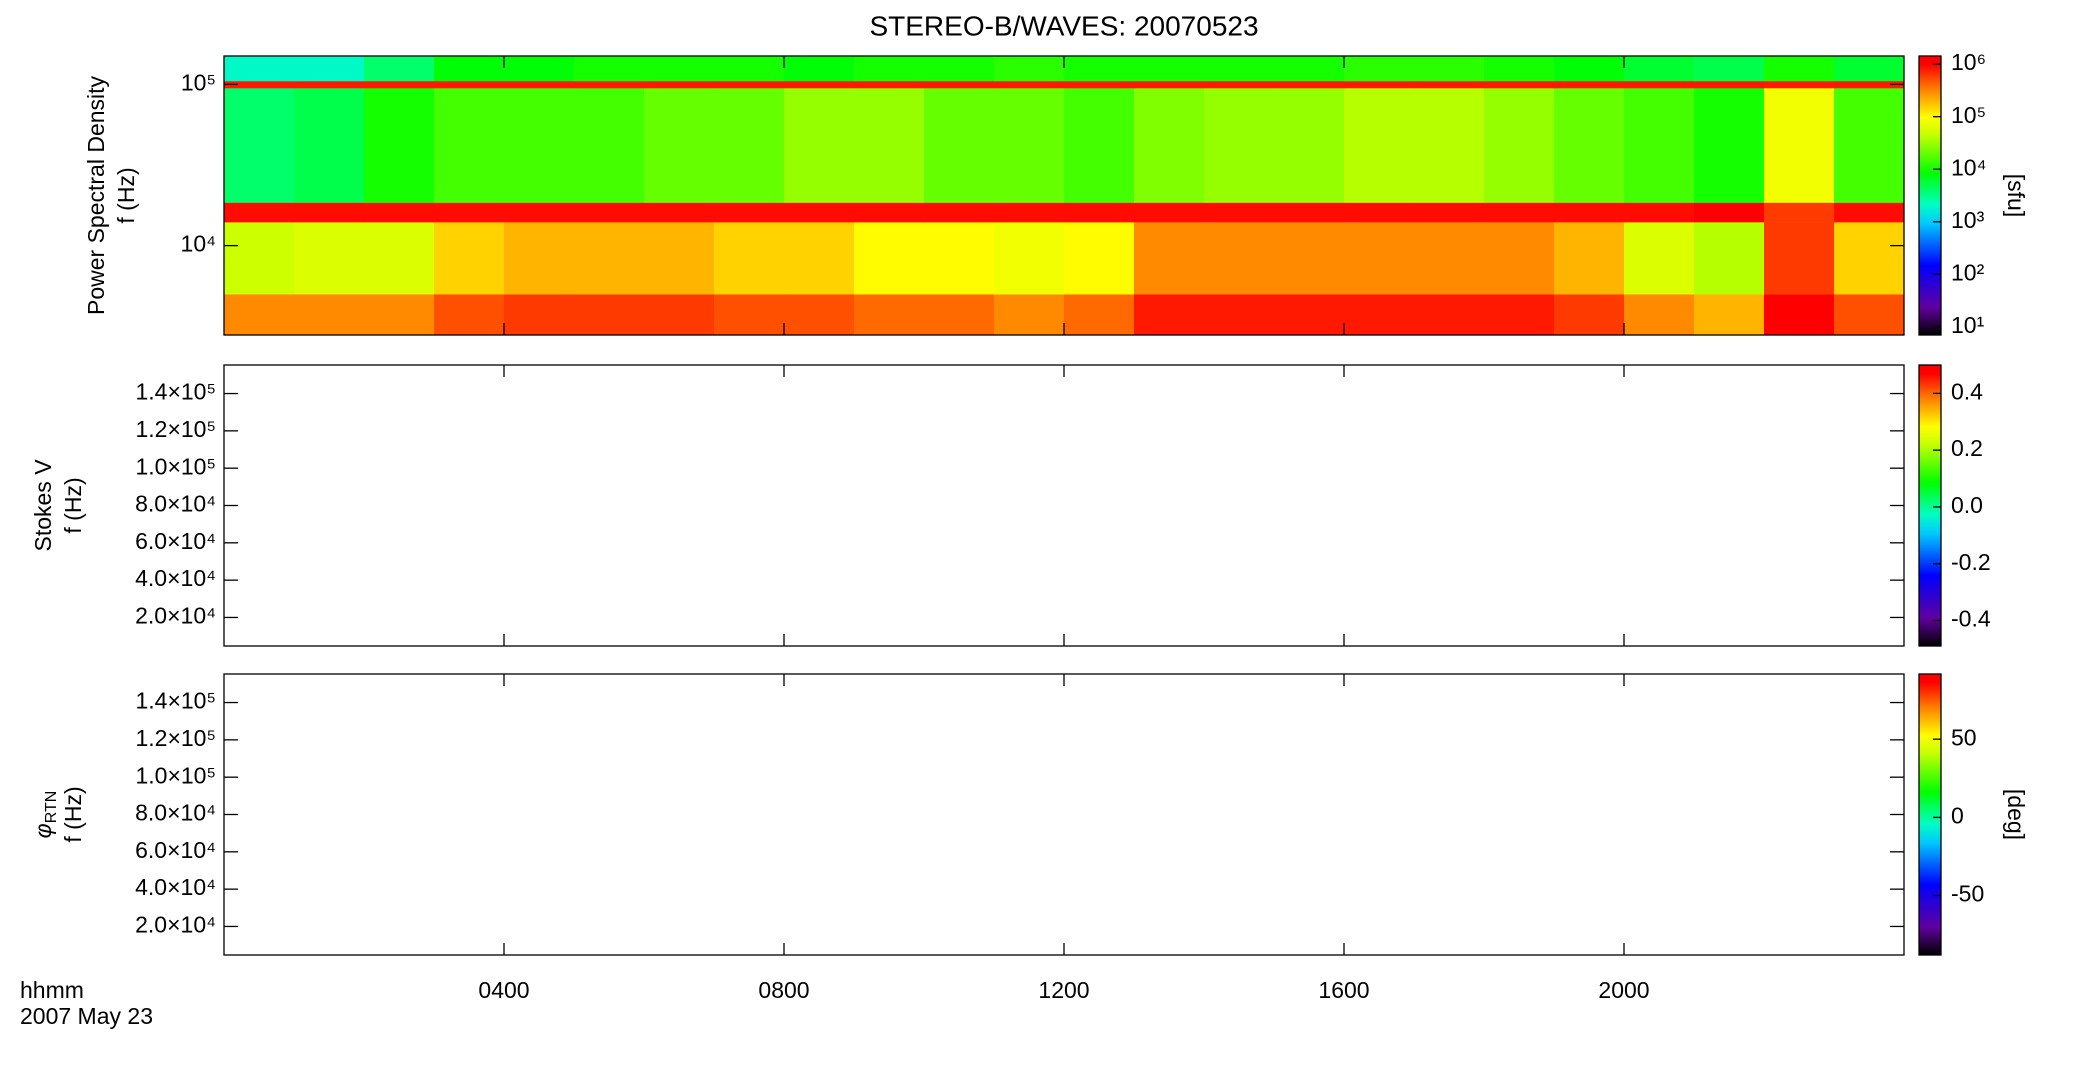 This screenshot has height=1080, width=2096. Describe the element at coordinates (1971, 562) in the screenshot. I see `colorbar-tick-label: -0.2` at that location.